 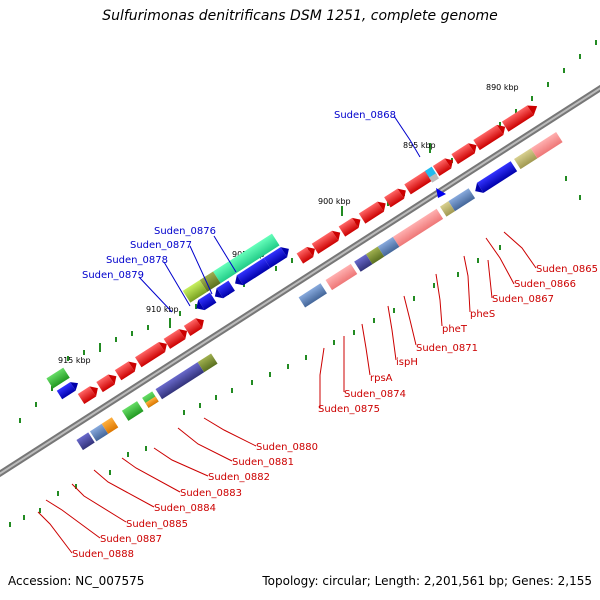 I want to click on label-suden-0868: Suden_0868, so click(x=365, y=115).